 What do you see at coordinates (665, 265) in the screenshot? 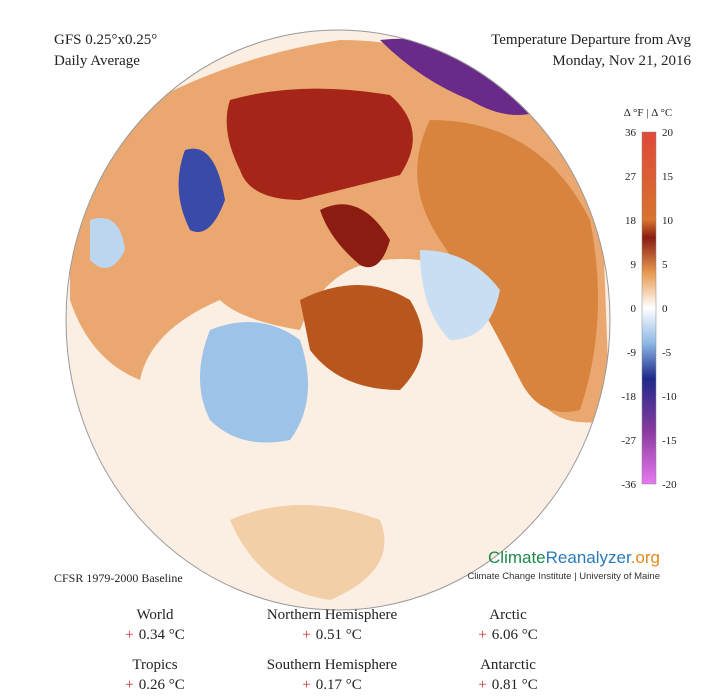
I see `tick-label-c: 5` at bounding box center [665, 265].